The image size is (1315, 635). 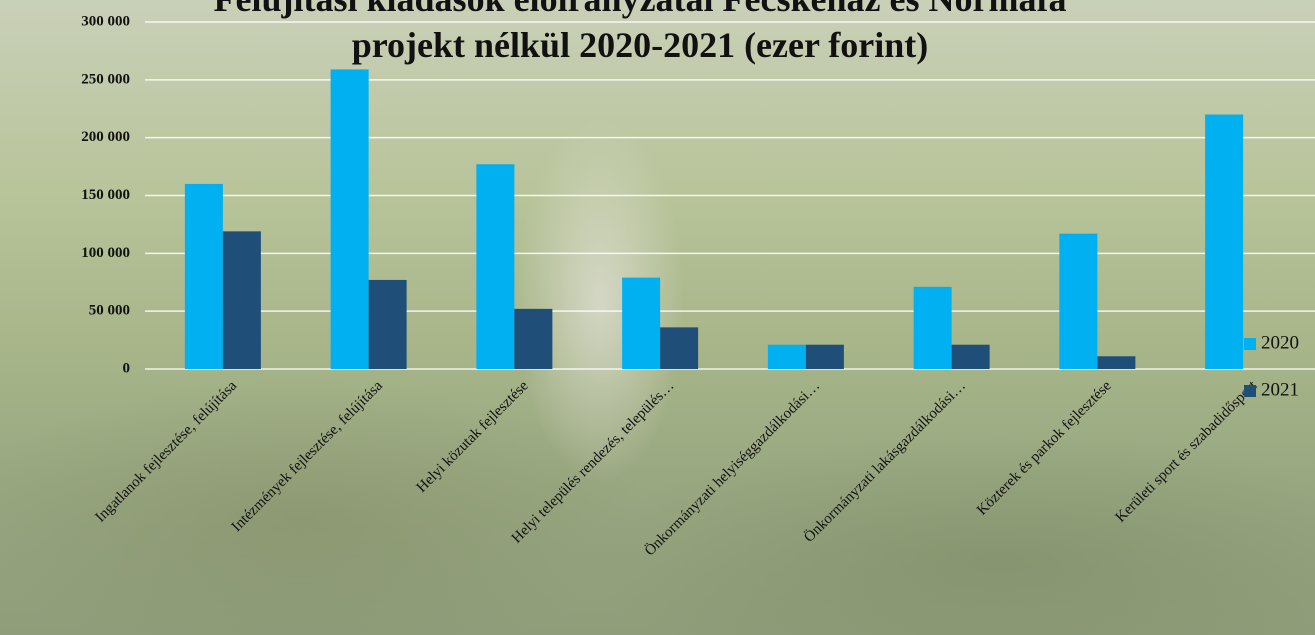 What do you see at coordinates (473, 437) in the screenshot?
I see `x-tick-label: Helyi közutak fejlesztése` at bounding box center [473, 437].